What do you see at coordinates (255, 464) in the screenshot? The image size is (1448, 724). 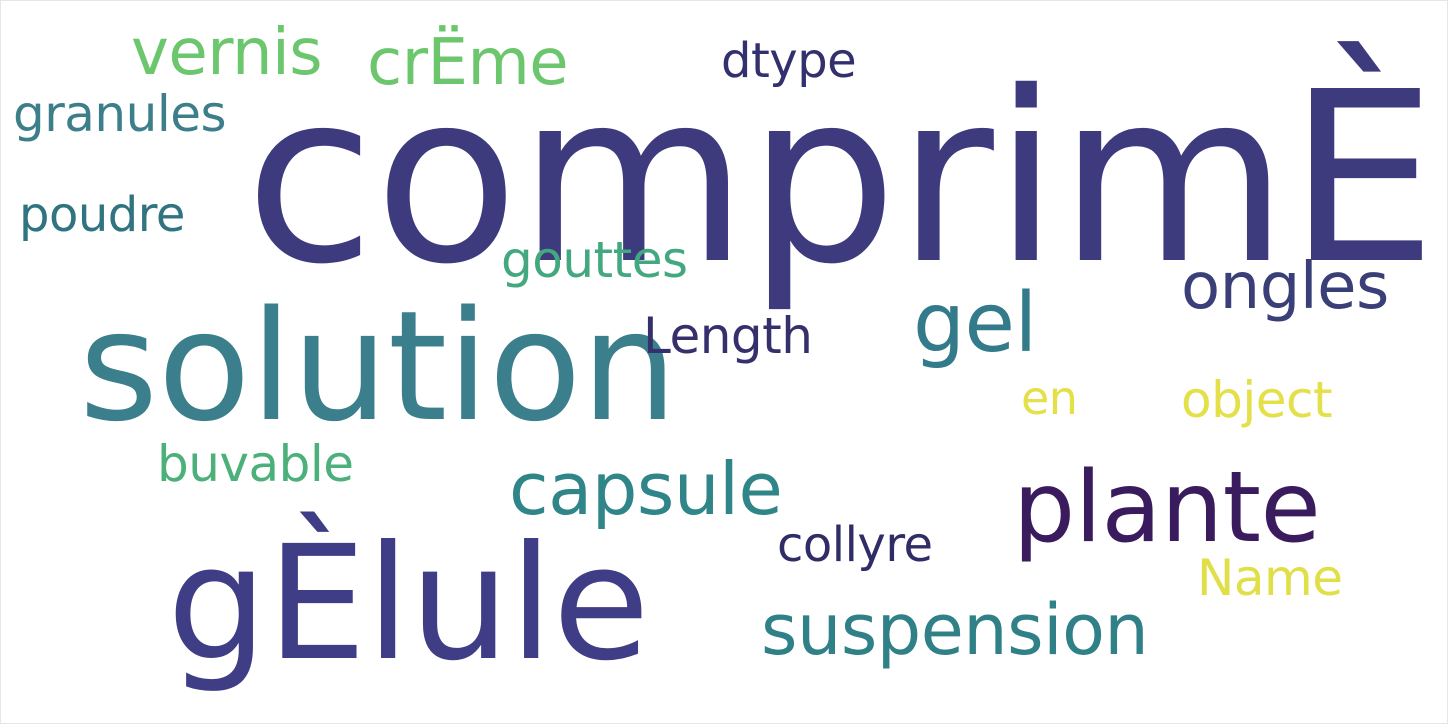 I see `word-buvable: buvable` at bounding box center [255, 464].